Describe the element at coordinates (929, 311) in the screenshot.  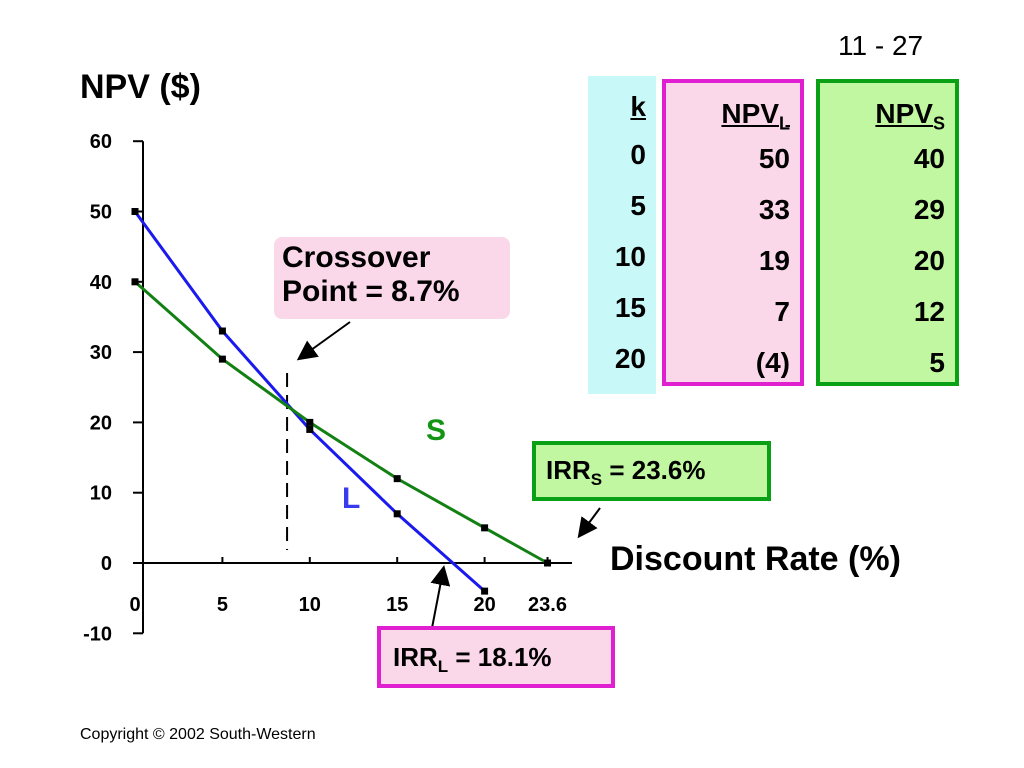
I see `table-cell-npv-s: 12` at that location.